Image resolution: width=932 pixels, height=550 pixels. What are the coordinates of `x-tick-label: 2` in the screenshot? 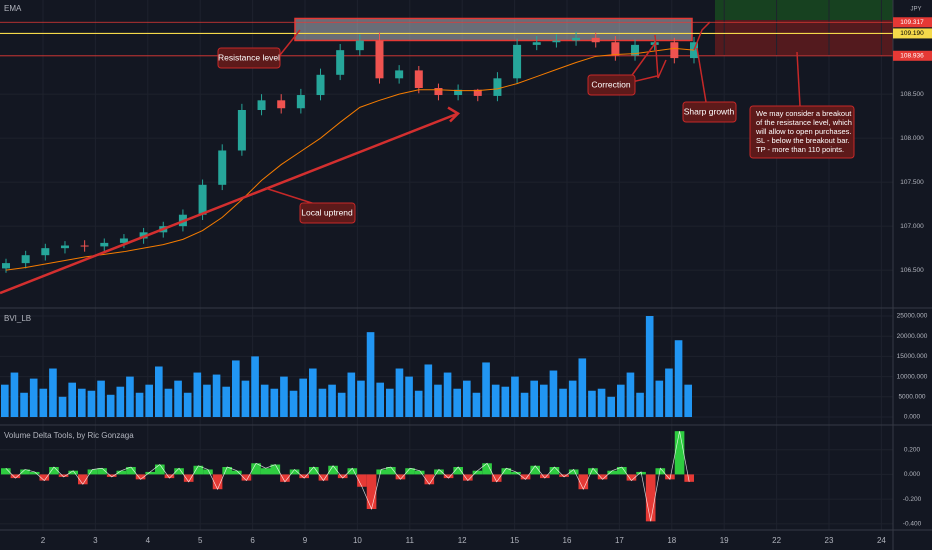 It's located at (43, 540).